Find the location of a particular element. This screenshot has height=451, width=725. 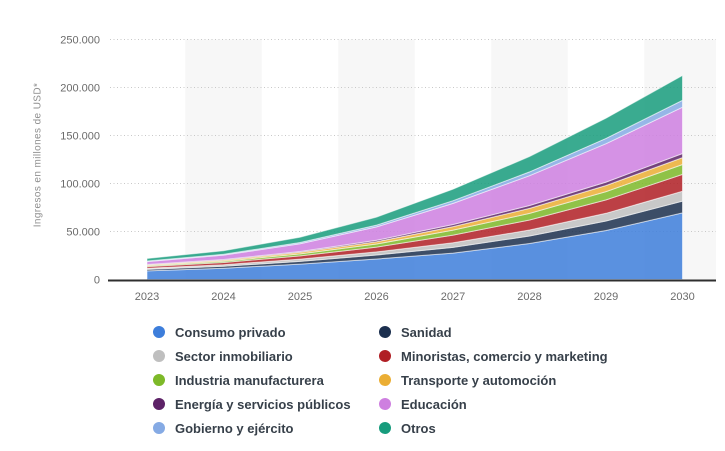

legend-item-industria-manufacturera: Industria manufacturera is located at coordinates (266, 380).